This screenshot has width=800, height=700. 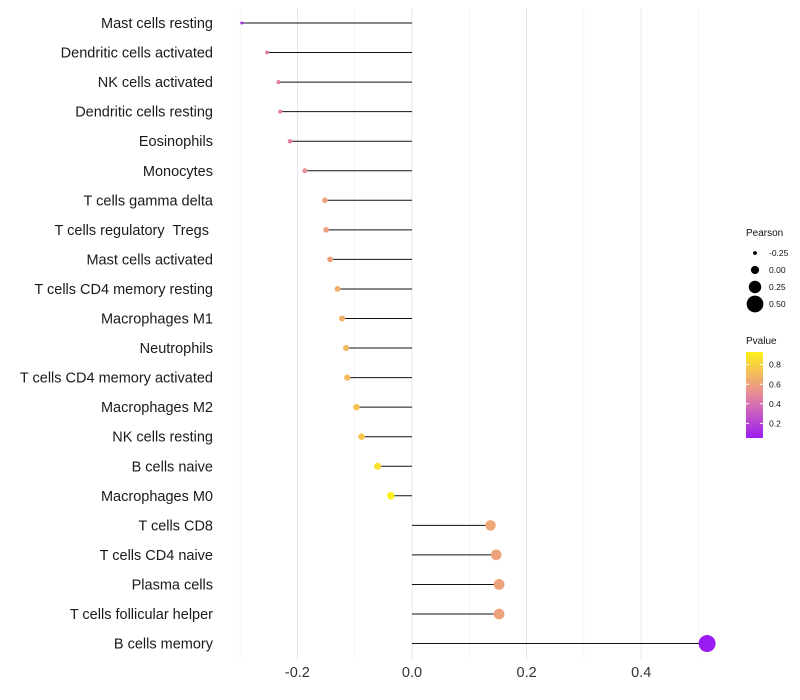 What do you see at coordinates (779, 253) in the screenshot?
I see `size-legend-label: -0.25` at bounding box center [779, 253].